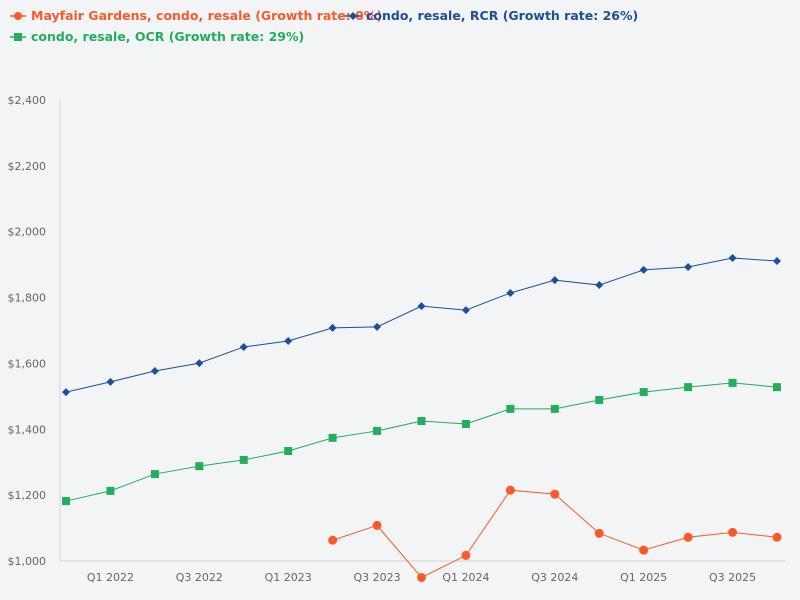 The height and width of the screenshot is (600, 800). Describe the element at coordinates (502, 15) in the screenshot. I see `legend-label: condo, resale, RCR (Growth rate: 26%)` at that location.